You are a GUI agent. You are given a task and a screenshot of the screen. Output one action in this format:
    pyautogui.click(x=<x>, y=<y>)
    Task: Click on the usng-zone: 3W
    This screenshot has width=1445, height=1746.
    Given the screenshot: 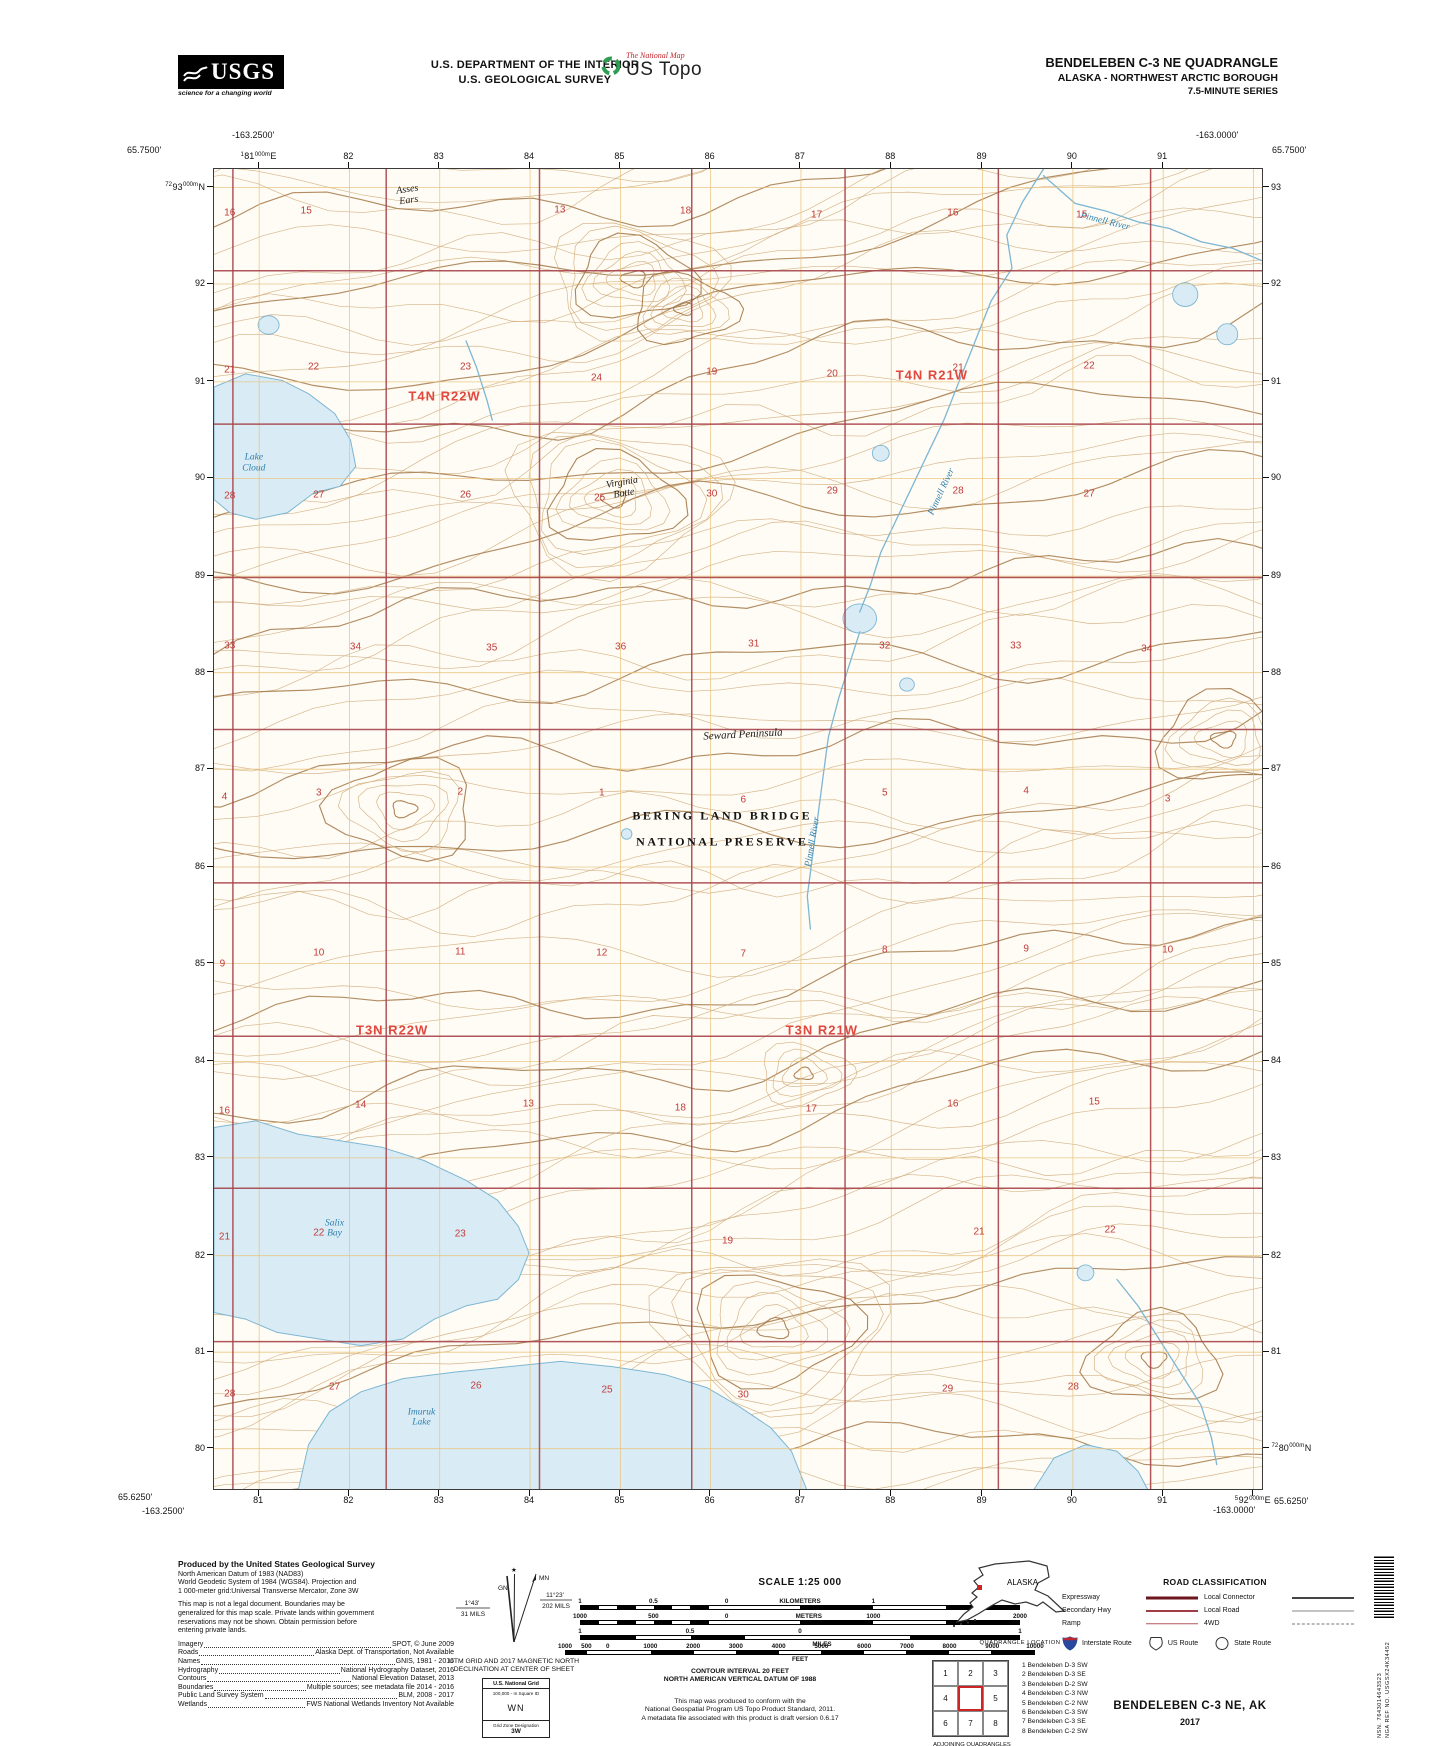 What is the action you would take?
    pyautogui.click(x=516, y=1731)
    